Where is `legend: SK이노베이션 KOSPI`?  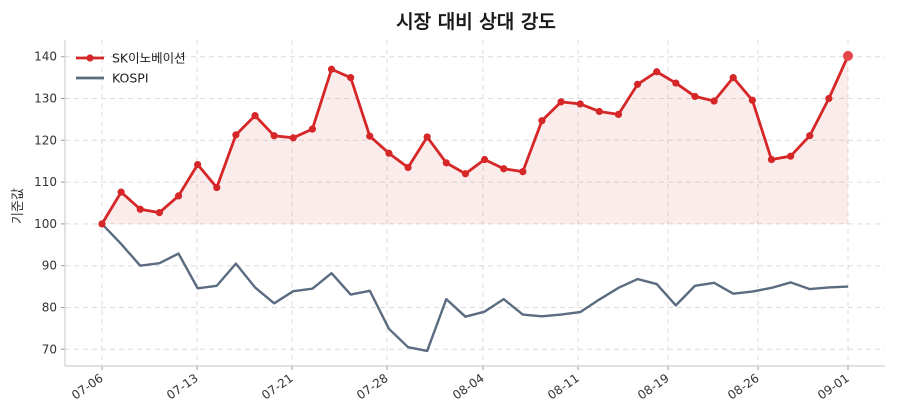 legend: SK이노베이션 KOSPI is located at coordinates (131, 68).